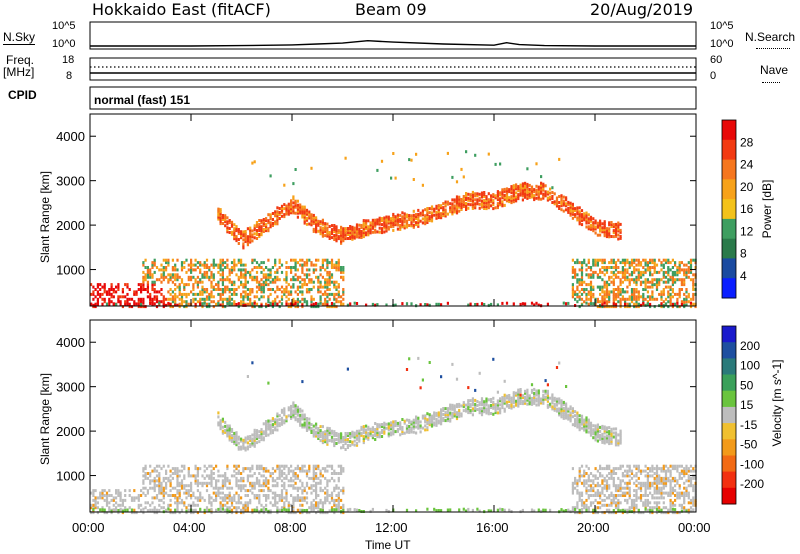 The height and width of the screenshot is (554, 800). I want to click on power-colorbar-segment, so click(729, 189).